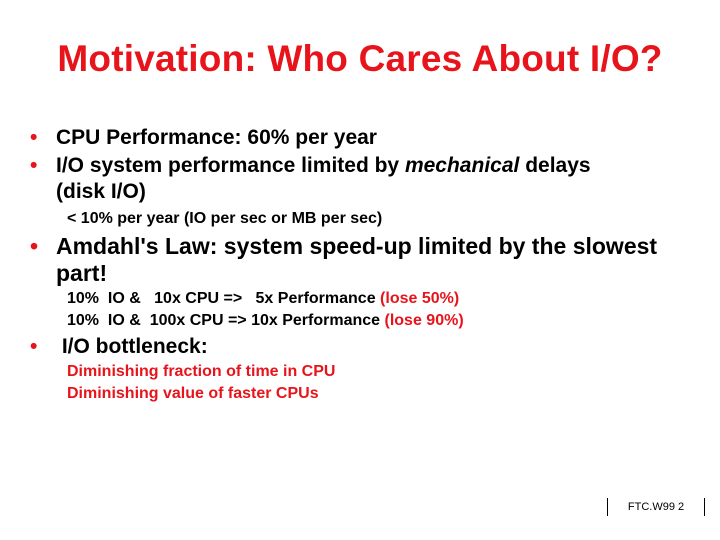  I want to click on bullet-io-bottleneck: • I/O bottleneck:, so click(119, 347).